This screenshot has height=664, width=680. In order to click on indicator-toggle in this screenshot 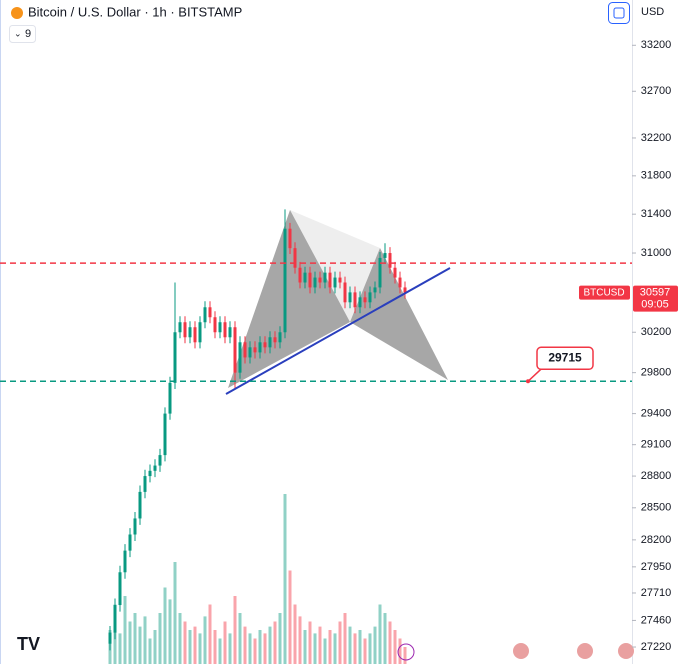, I will do `click(22, 34)`.